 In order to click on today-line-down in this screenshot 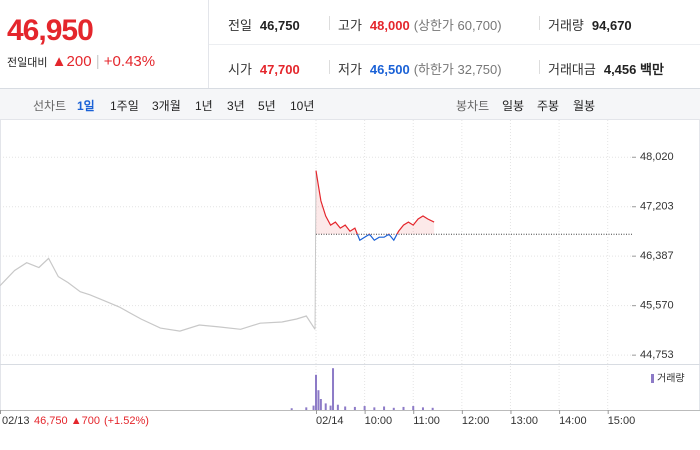, I will do `click(377, 238)`.